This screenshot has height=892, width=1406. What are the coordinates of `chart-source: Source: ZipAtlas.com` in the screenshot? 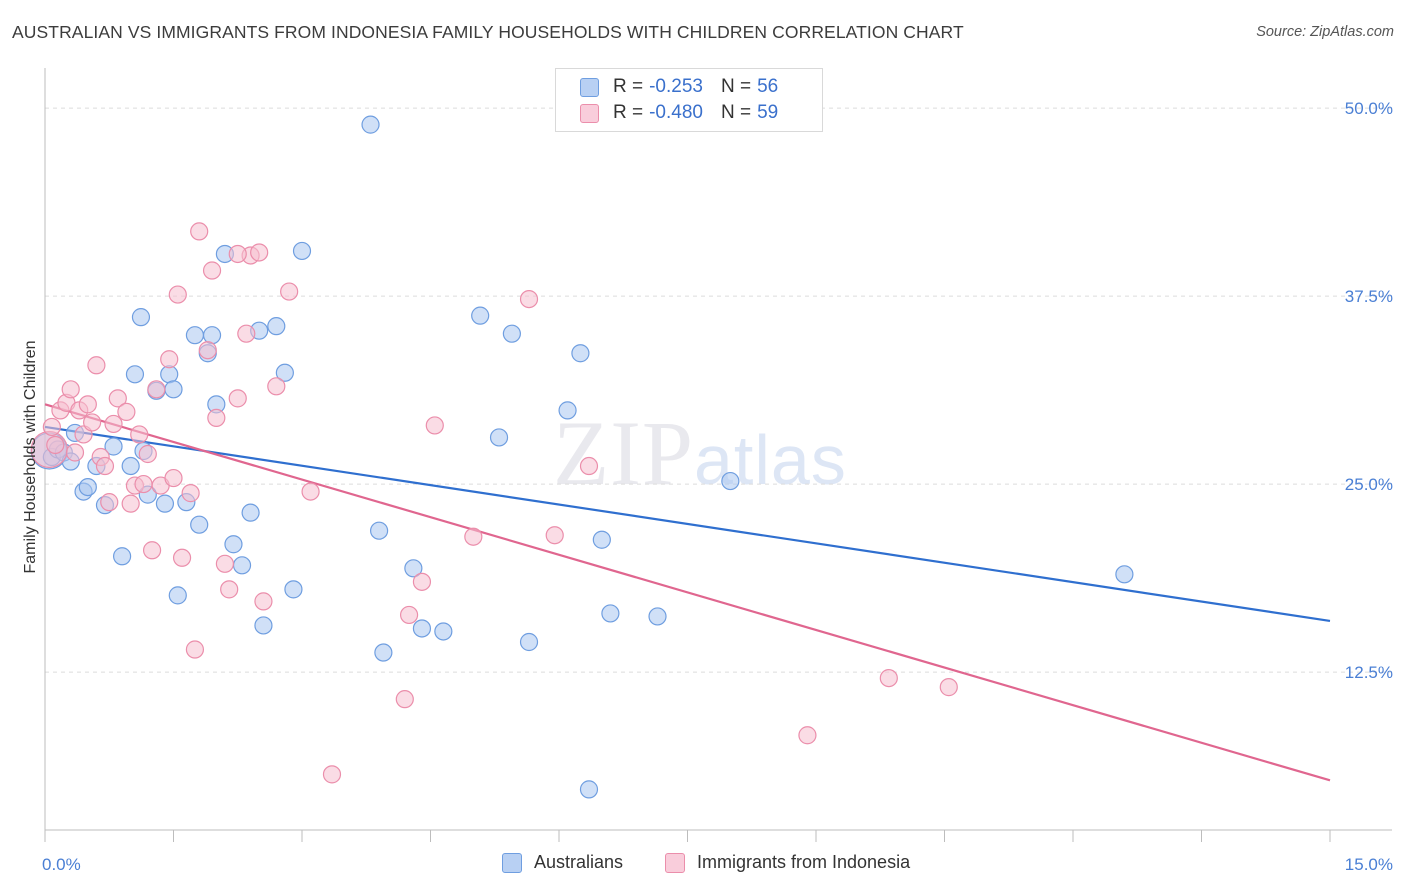 It's located at (1325, 32).